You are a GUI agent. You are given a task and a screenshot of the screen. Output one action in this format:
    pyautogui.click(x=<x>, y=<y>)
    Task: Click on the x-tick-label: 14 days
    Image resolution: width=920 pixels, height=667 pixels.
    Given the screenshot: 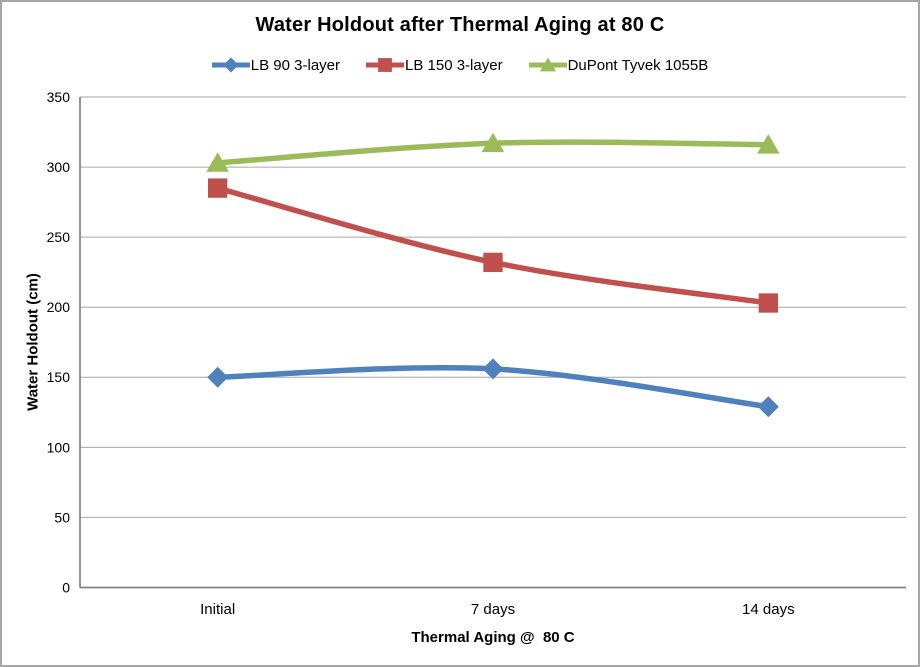 What is the action you would take?
    pyautogui.click(x=768, y=609)
    